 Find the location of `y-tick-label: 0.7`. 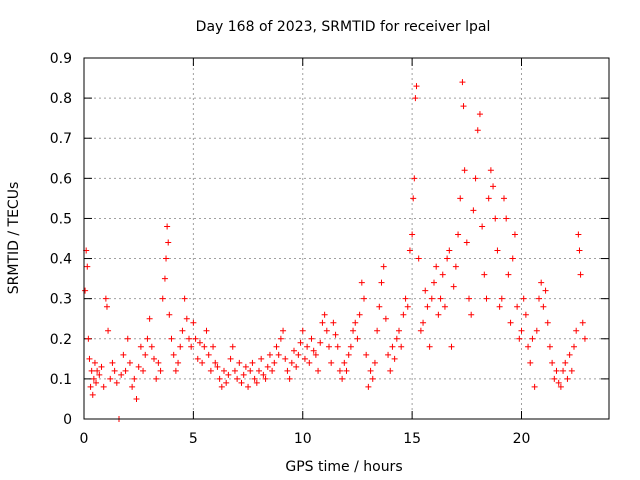

y-tick-label: 0.7 is located at coordinates (61, 139).